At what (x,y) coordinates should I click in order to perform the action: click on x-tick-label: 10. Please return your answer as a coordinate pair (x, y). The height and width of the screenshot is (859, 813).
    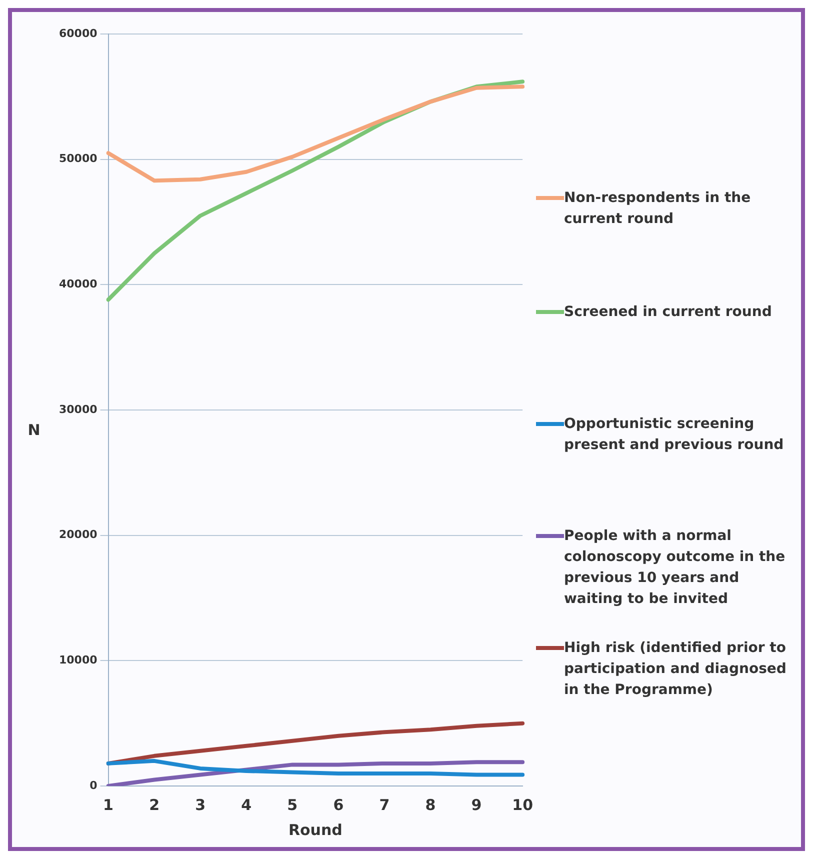
    Looking at the image, I should click on (522, 805).